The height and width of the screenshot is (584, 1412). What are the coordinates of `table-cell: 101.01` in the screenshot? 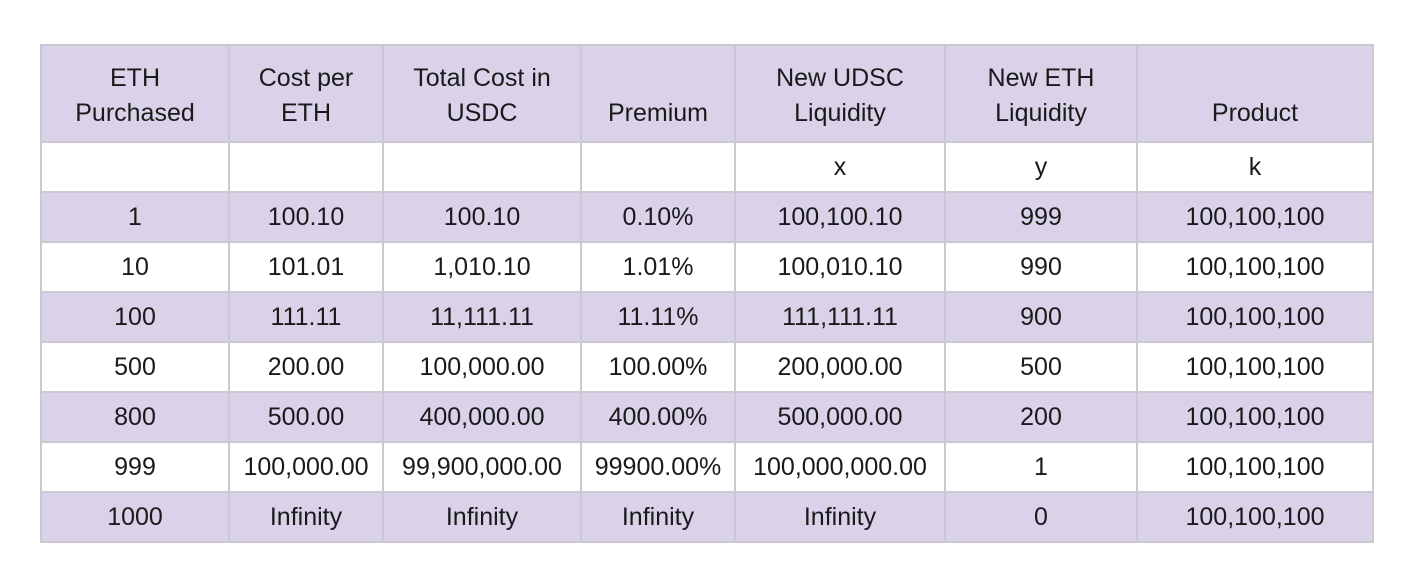 It's located at (306, 267).